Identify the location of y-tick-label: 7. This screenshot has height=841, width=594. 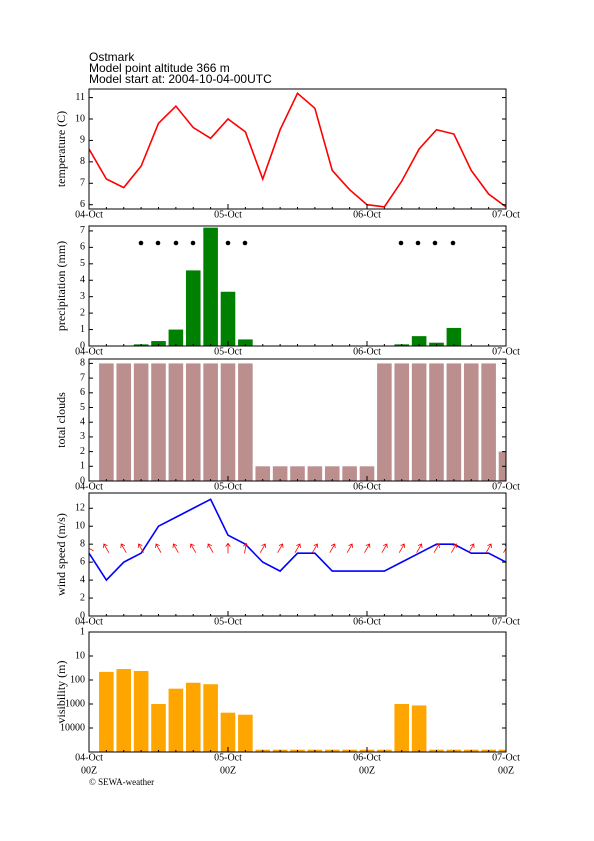
(82, 183).